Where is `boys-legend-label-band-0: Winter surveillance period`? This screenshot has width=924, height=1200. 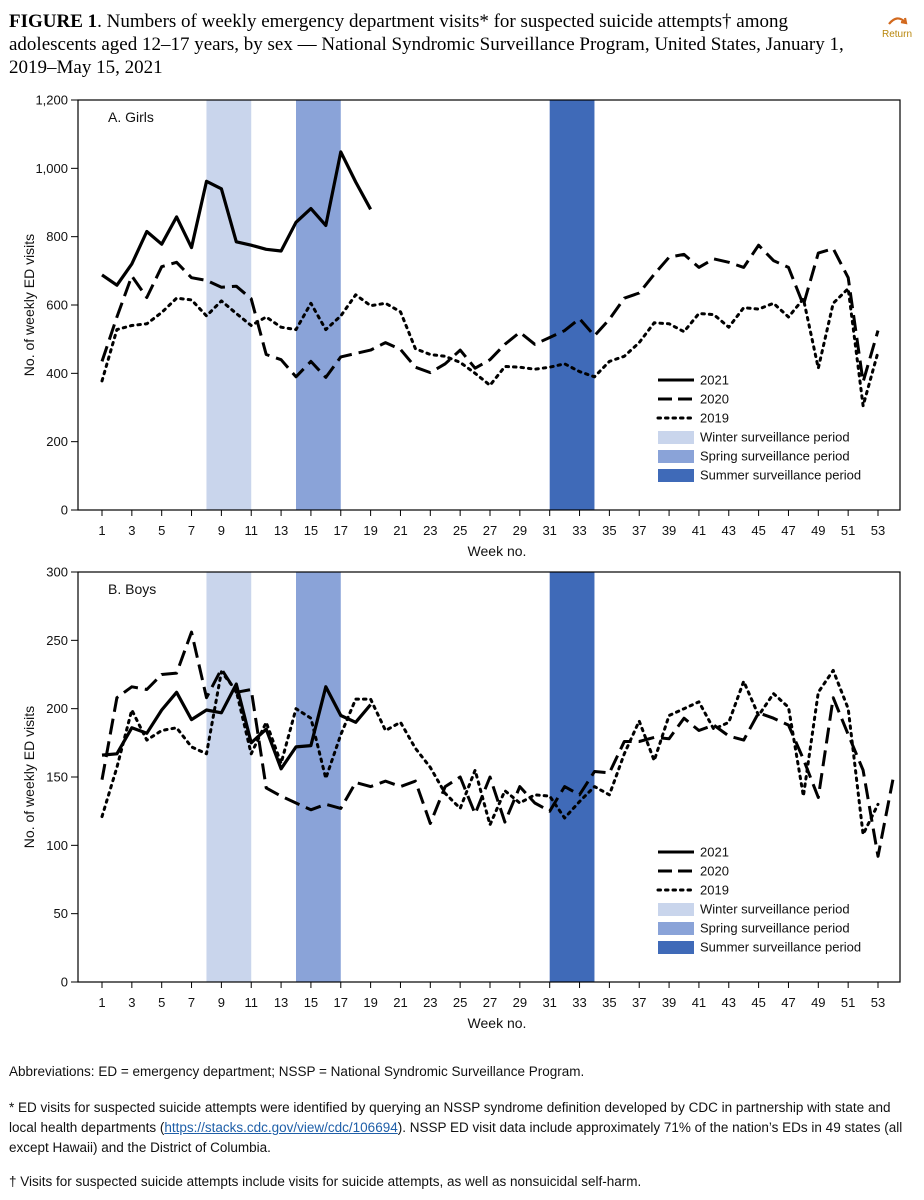 boys-legend-label-band-0: Winter surveillance period is located at coordinates (775, 909).